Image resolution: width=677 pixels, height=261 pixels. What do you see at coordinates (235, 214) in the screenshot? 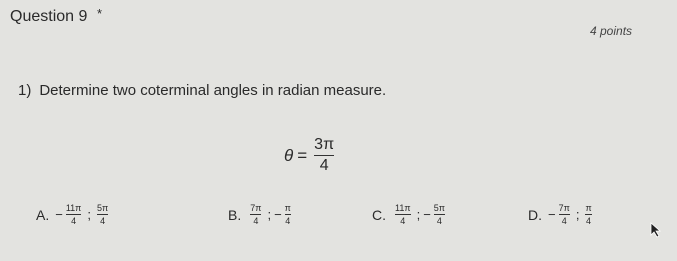
I see `option-letter: B.` at bounding box center [235, 214].